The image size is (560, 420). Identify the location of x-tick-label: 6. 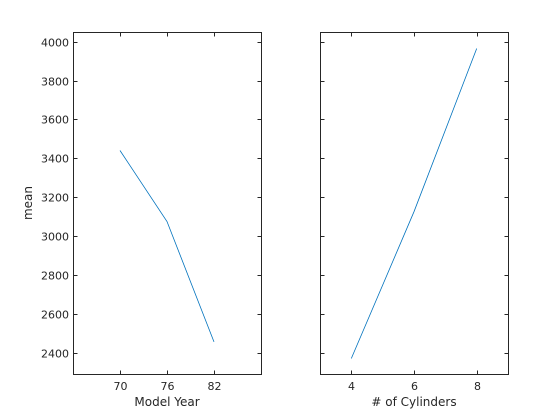
(414, 386).